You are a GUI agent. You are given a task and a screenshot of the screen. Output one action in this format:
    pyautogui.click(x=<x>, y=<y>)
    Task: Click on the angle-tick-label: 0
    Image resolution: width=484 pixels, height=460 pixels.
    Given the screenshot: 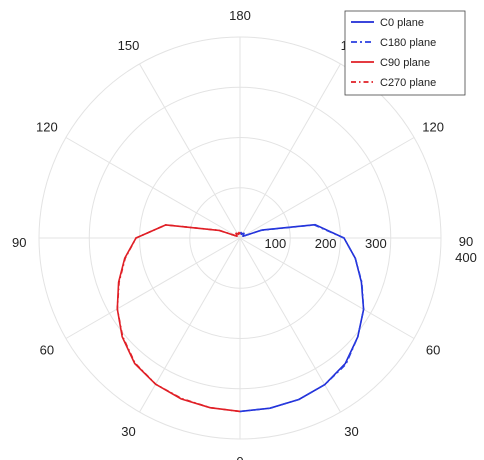 What is the action you would take?
    pyautogui.click(x=239, y=457)
    